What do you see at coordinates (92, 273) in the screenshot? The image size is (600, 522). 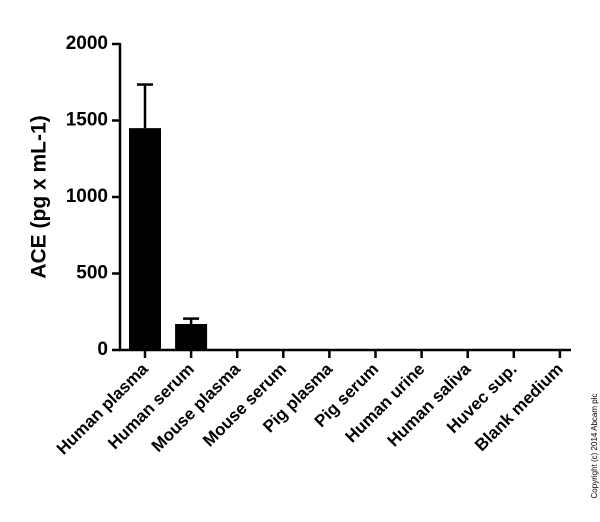 I see `y-tick-label: 500` at bounding box center [92, 273].